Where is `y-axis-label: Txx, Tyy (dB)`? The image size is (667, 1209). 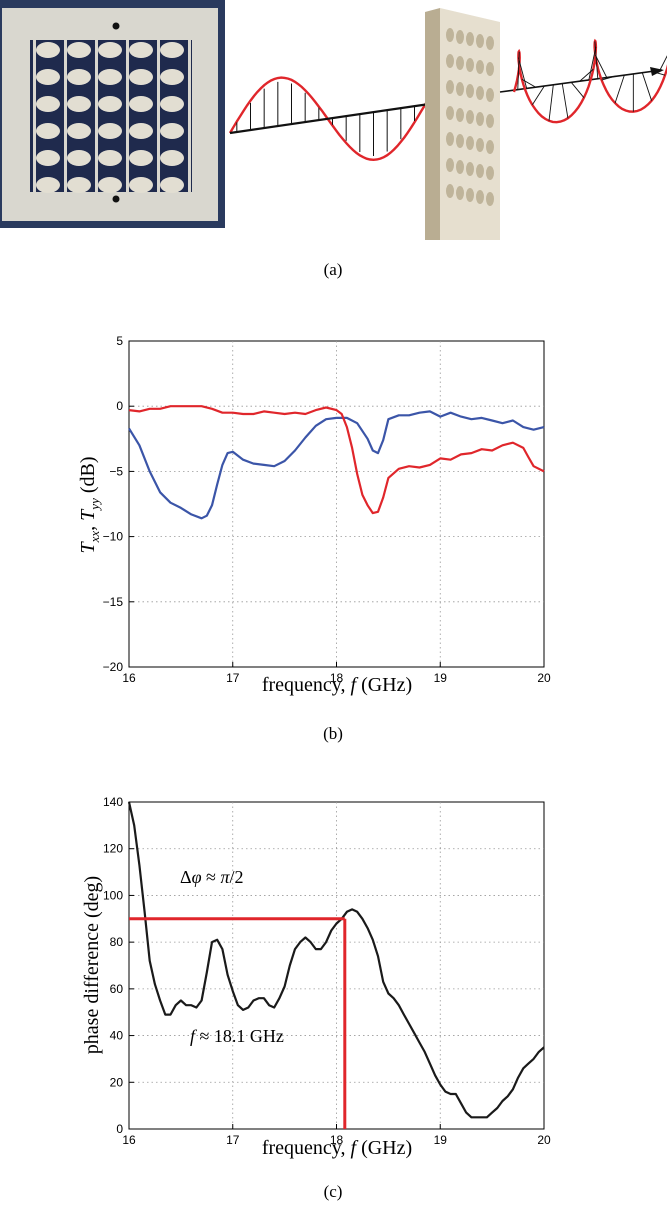 y-axis-label: Txx, Tyy (dB) is located at coordinates (89, 504).